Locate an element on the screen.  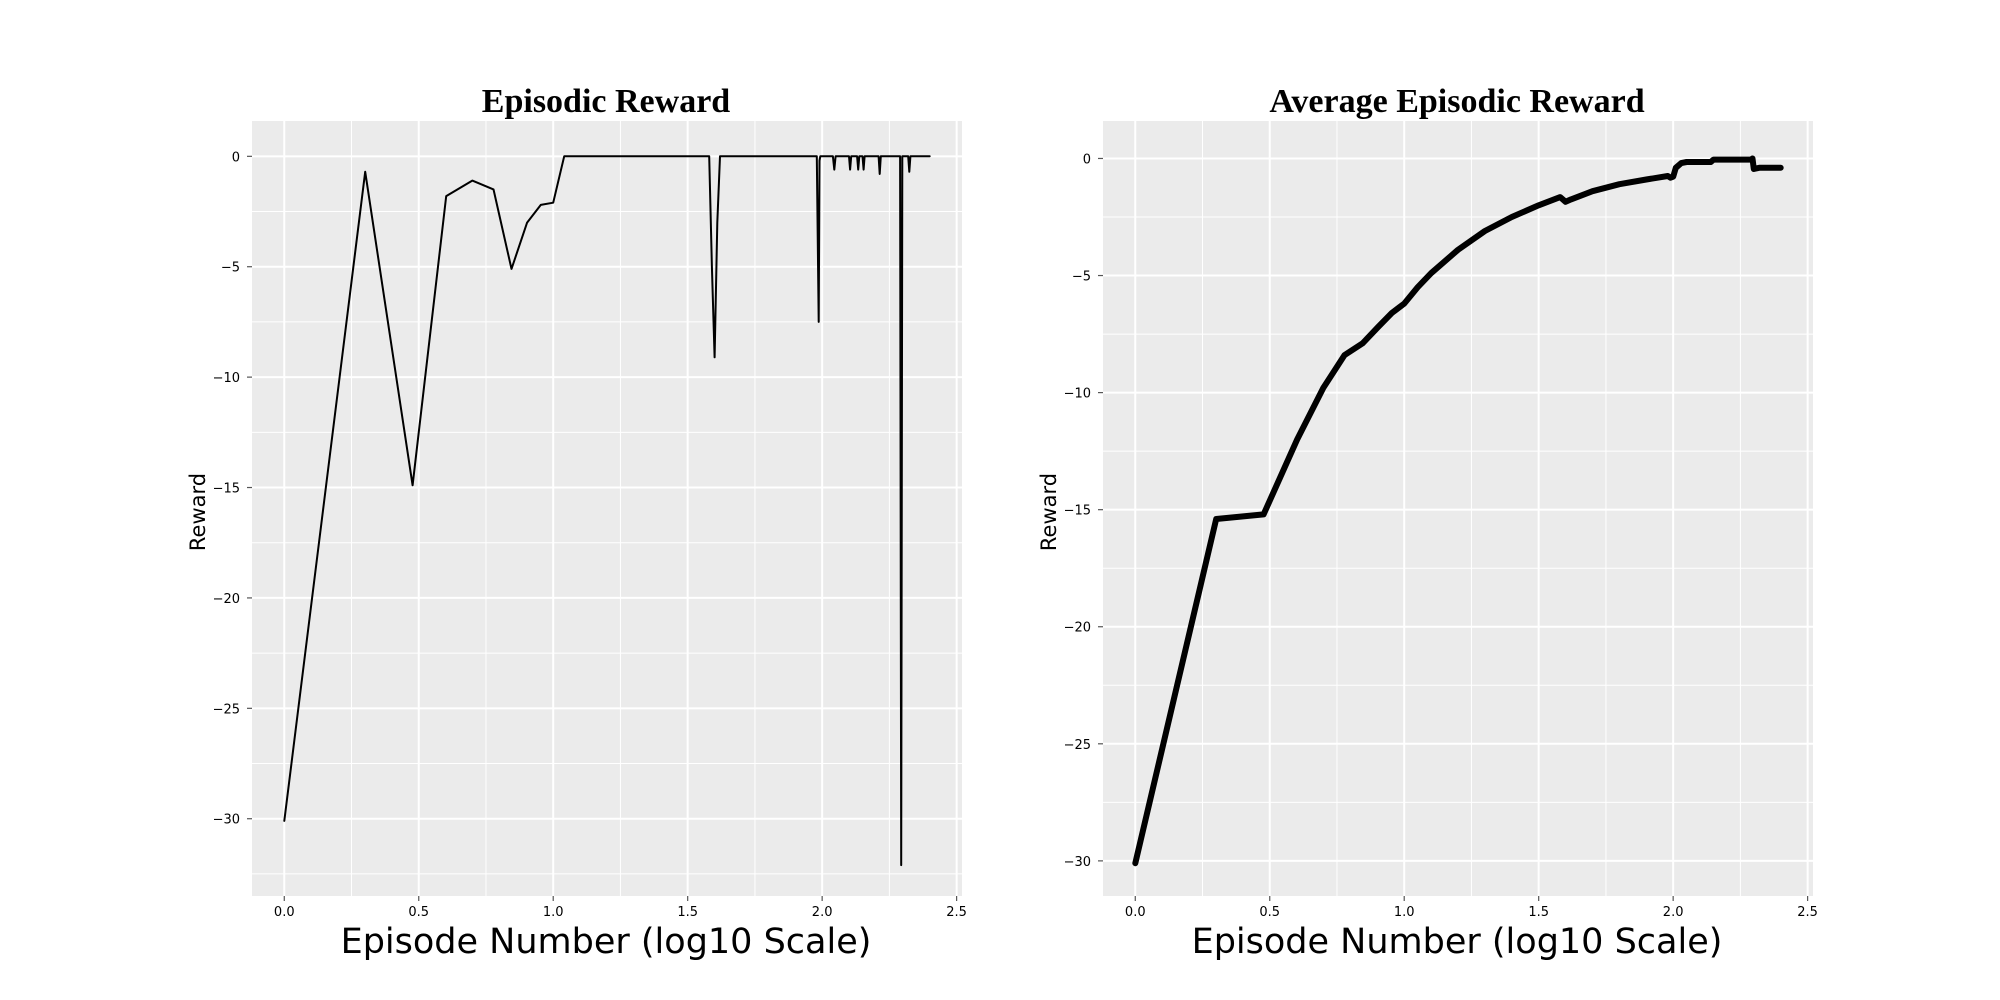
chart-title: Episodic Reward is located at coordinates (606, 101).